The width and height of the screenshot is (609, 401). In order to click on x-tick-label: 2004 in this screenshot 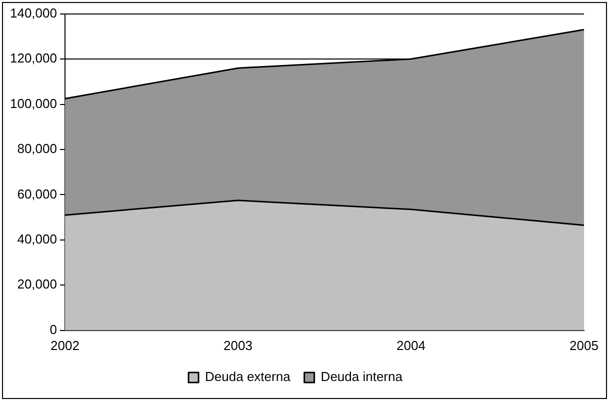, I will do `click(411, 345)`.